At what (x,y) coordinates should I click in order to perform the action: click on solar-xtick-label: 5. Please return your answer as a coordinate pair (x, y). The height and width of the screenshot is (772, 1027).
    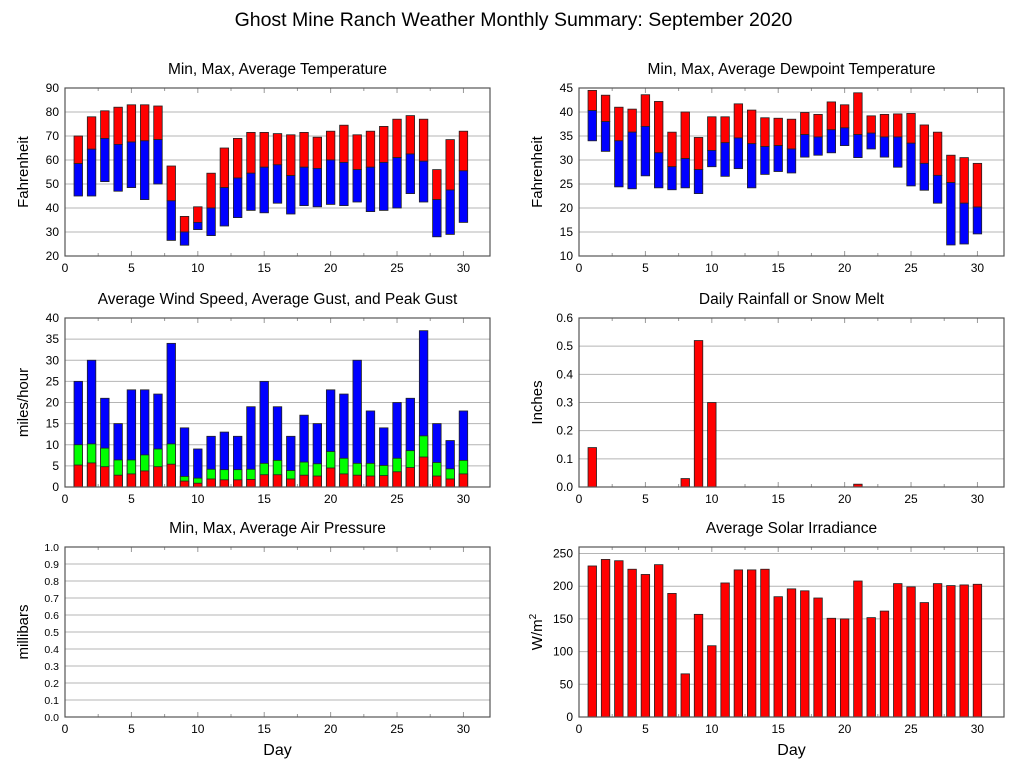
    Looking at the image, I should click on (645, 729).